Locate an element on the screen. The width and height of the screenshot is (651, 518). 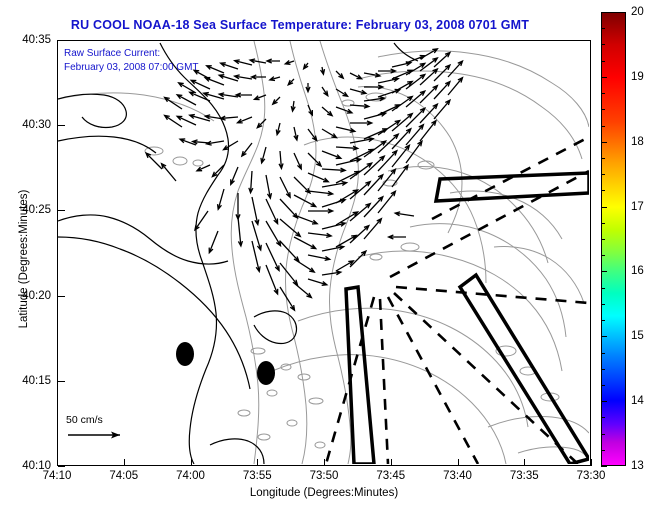
scale-bar: 50 cm/s is located at coordinates (97, 430).